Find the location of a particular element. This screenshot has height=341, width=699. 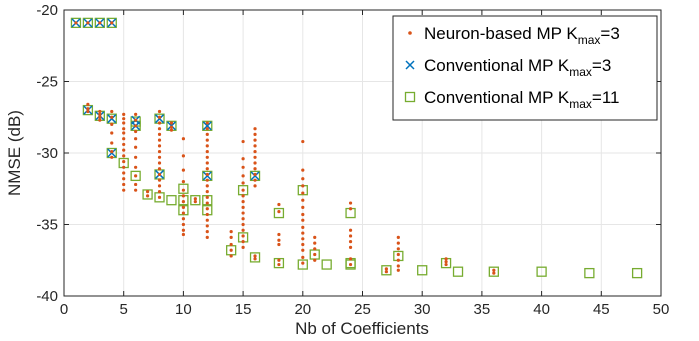

x-tick-label: 25 is located at coordinates (362, 309).